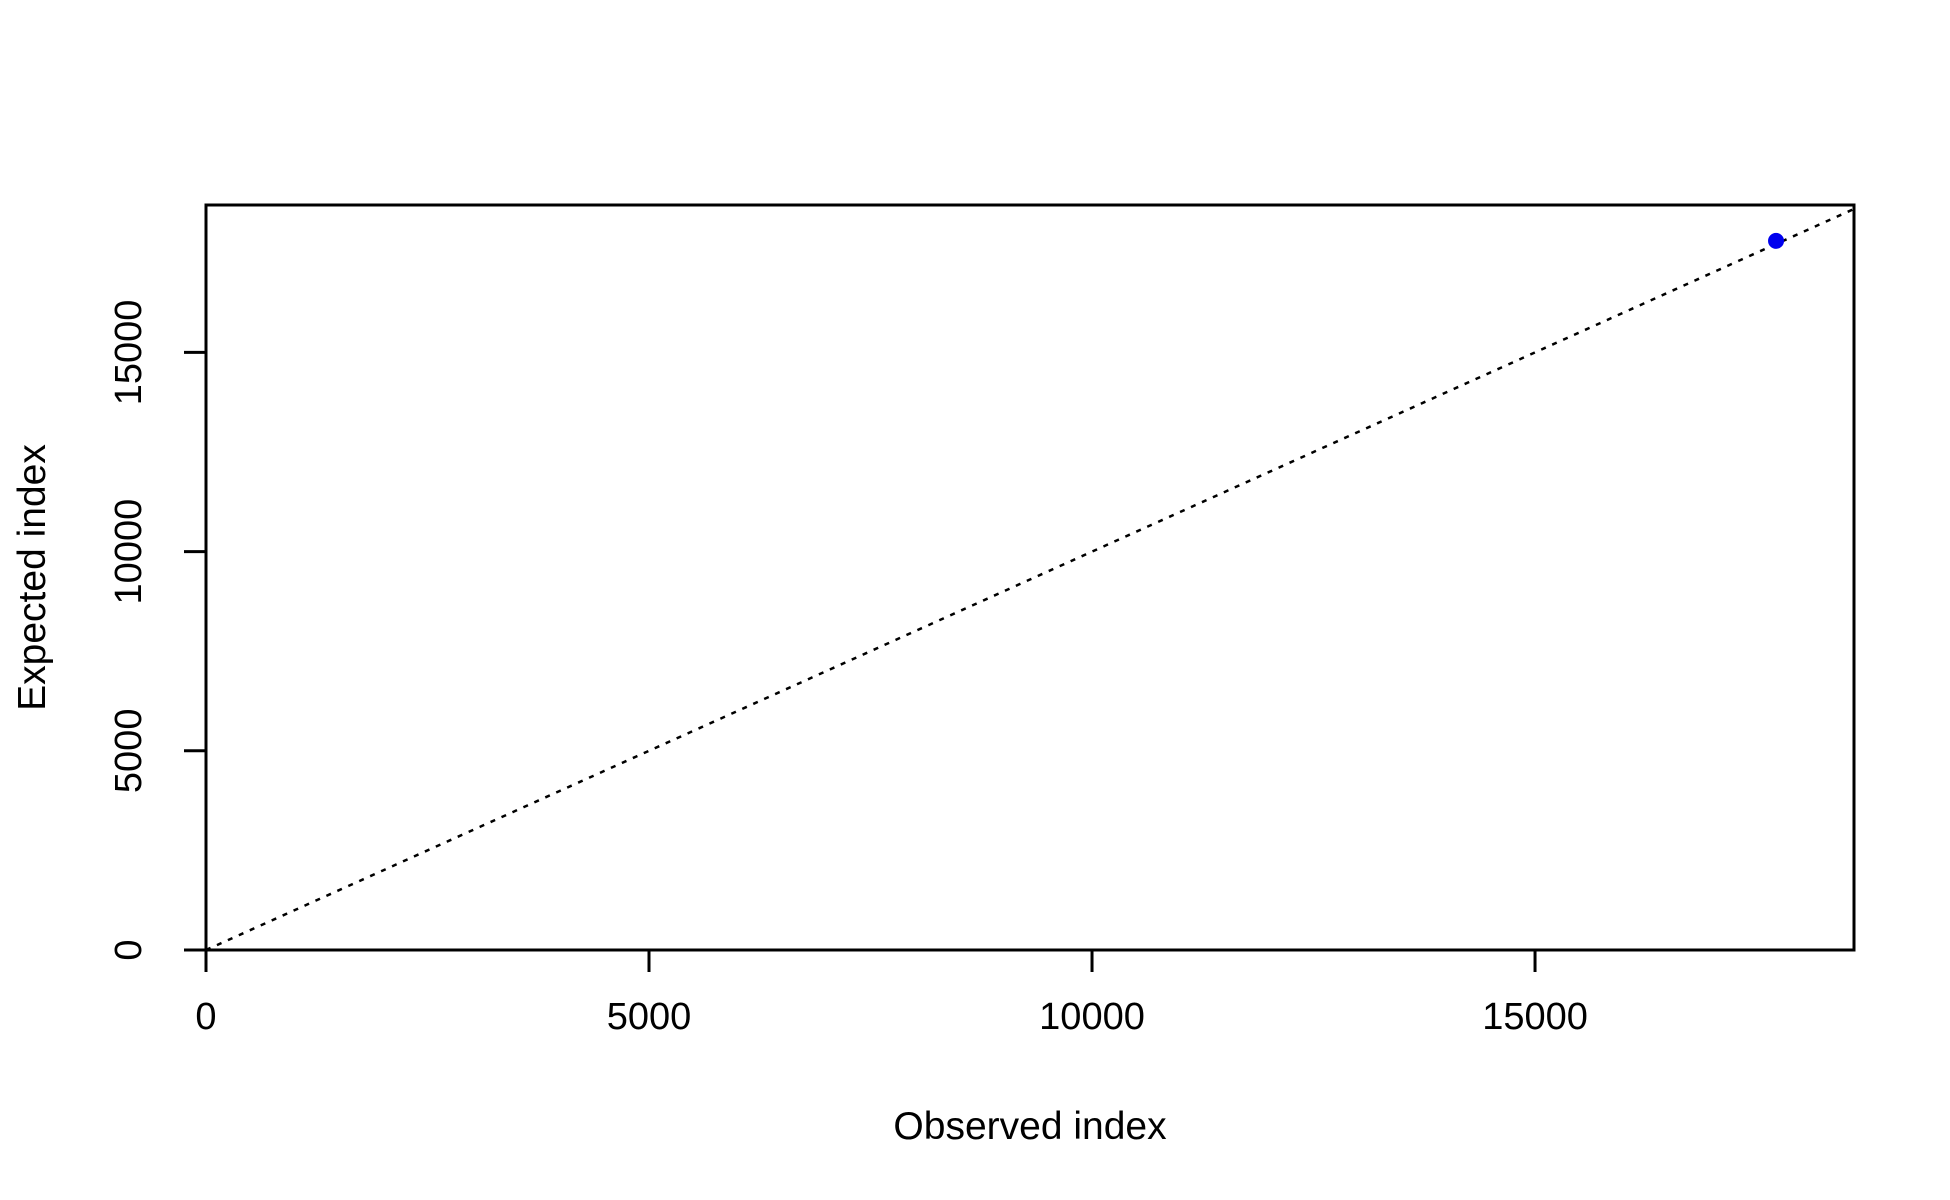 Image resolution: width=1950 pixels, height=1200 pixels. I want to click on x-tick-label: 10000, so click(1092, 1017).